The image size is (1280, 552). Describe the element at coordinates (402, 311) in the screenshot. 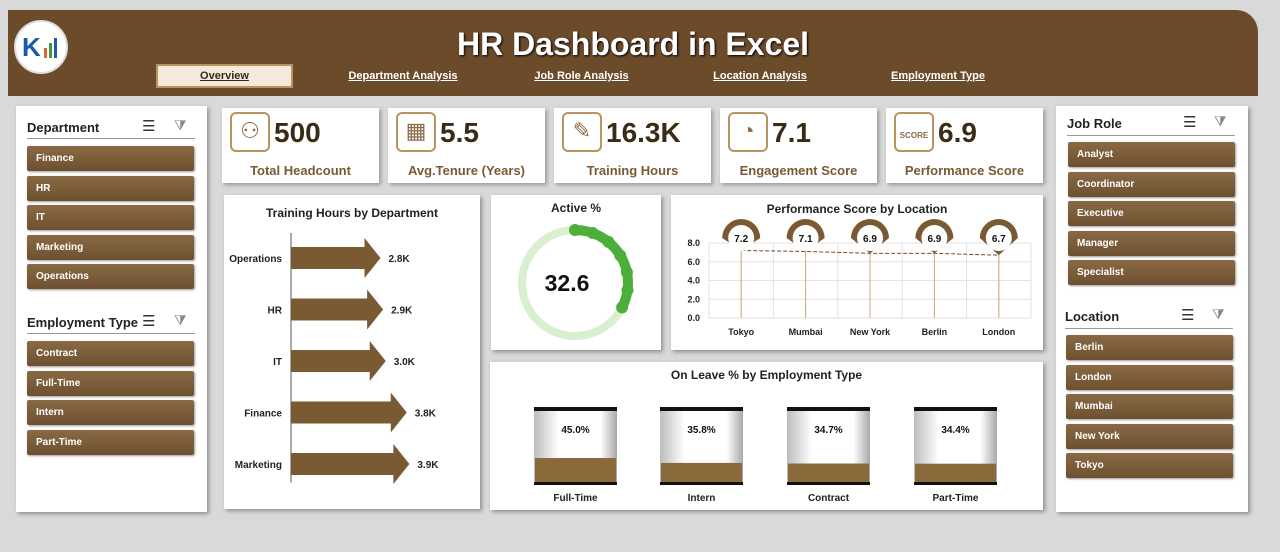

I see `data-label: 2.9K` at that location.